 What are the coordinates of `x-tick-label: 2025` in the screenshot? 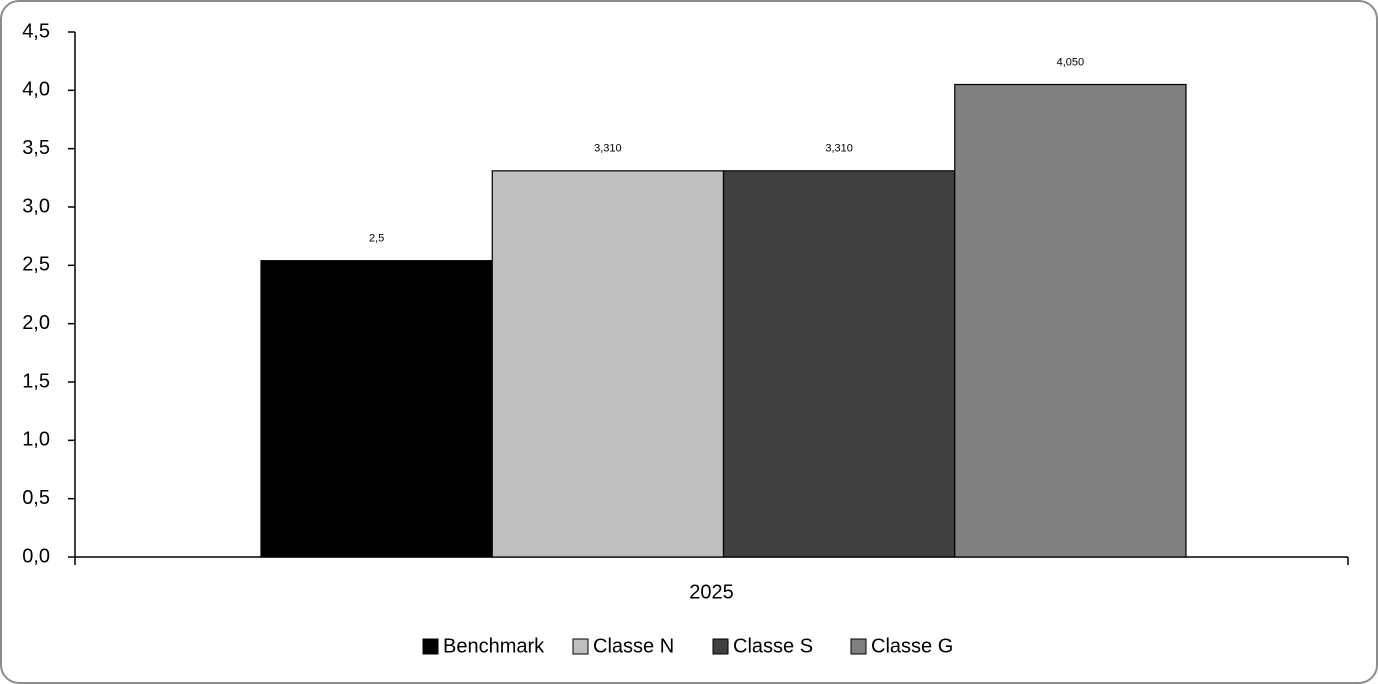 It's located at (711, 592).